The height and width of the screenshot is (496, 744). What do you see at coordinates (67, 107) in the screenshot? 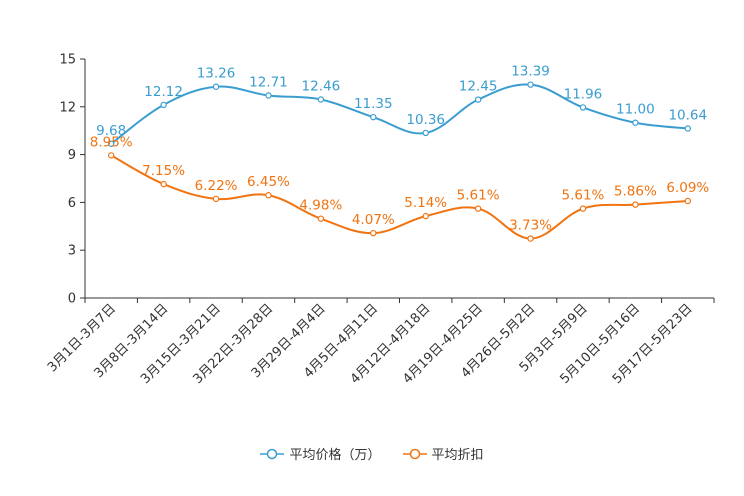
I see `y-tick-label-4: 12` at bounding box center [67, 107].